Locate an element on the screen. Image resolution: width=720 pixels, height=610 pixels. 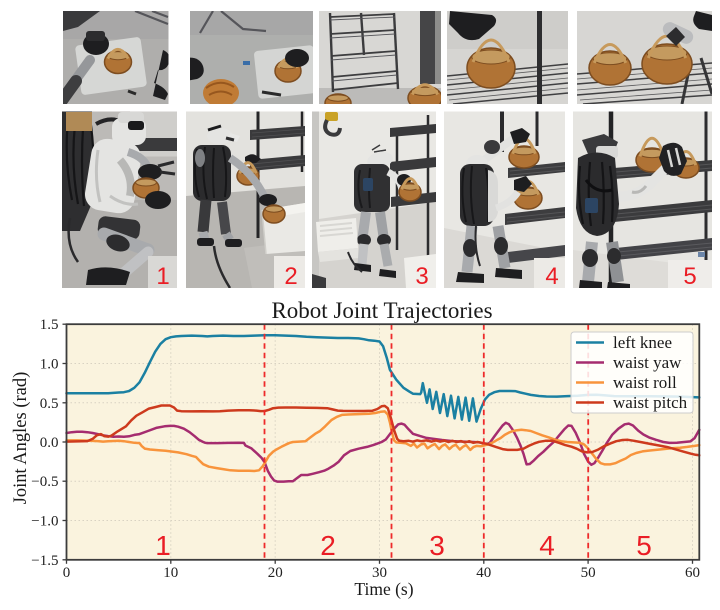
svg-text: 60 is located at coordinates (692, 573).